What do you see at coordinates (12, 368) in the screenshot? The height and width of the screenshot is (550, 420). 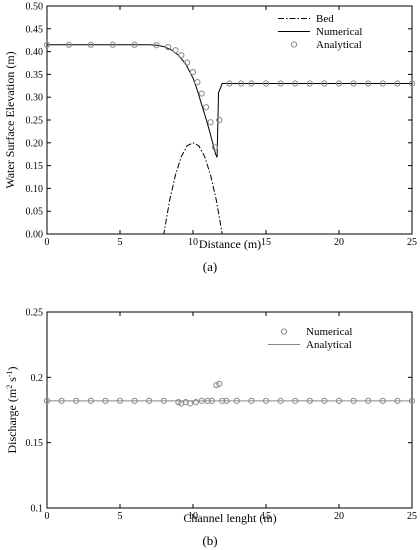 I see `chart-b-ylabel-end: )` at bounding box center [12, 368].